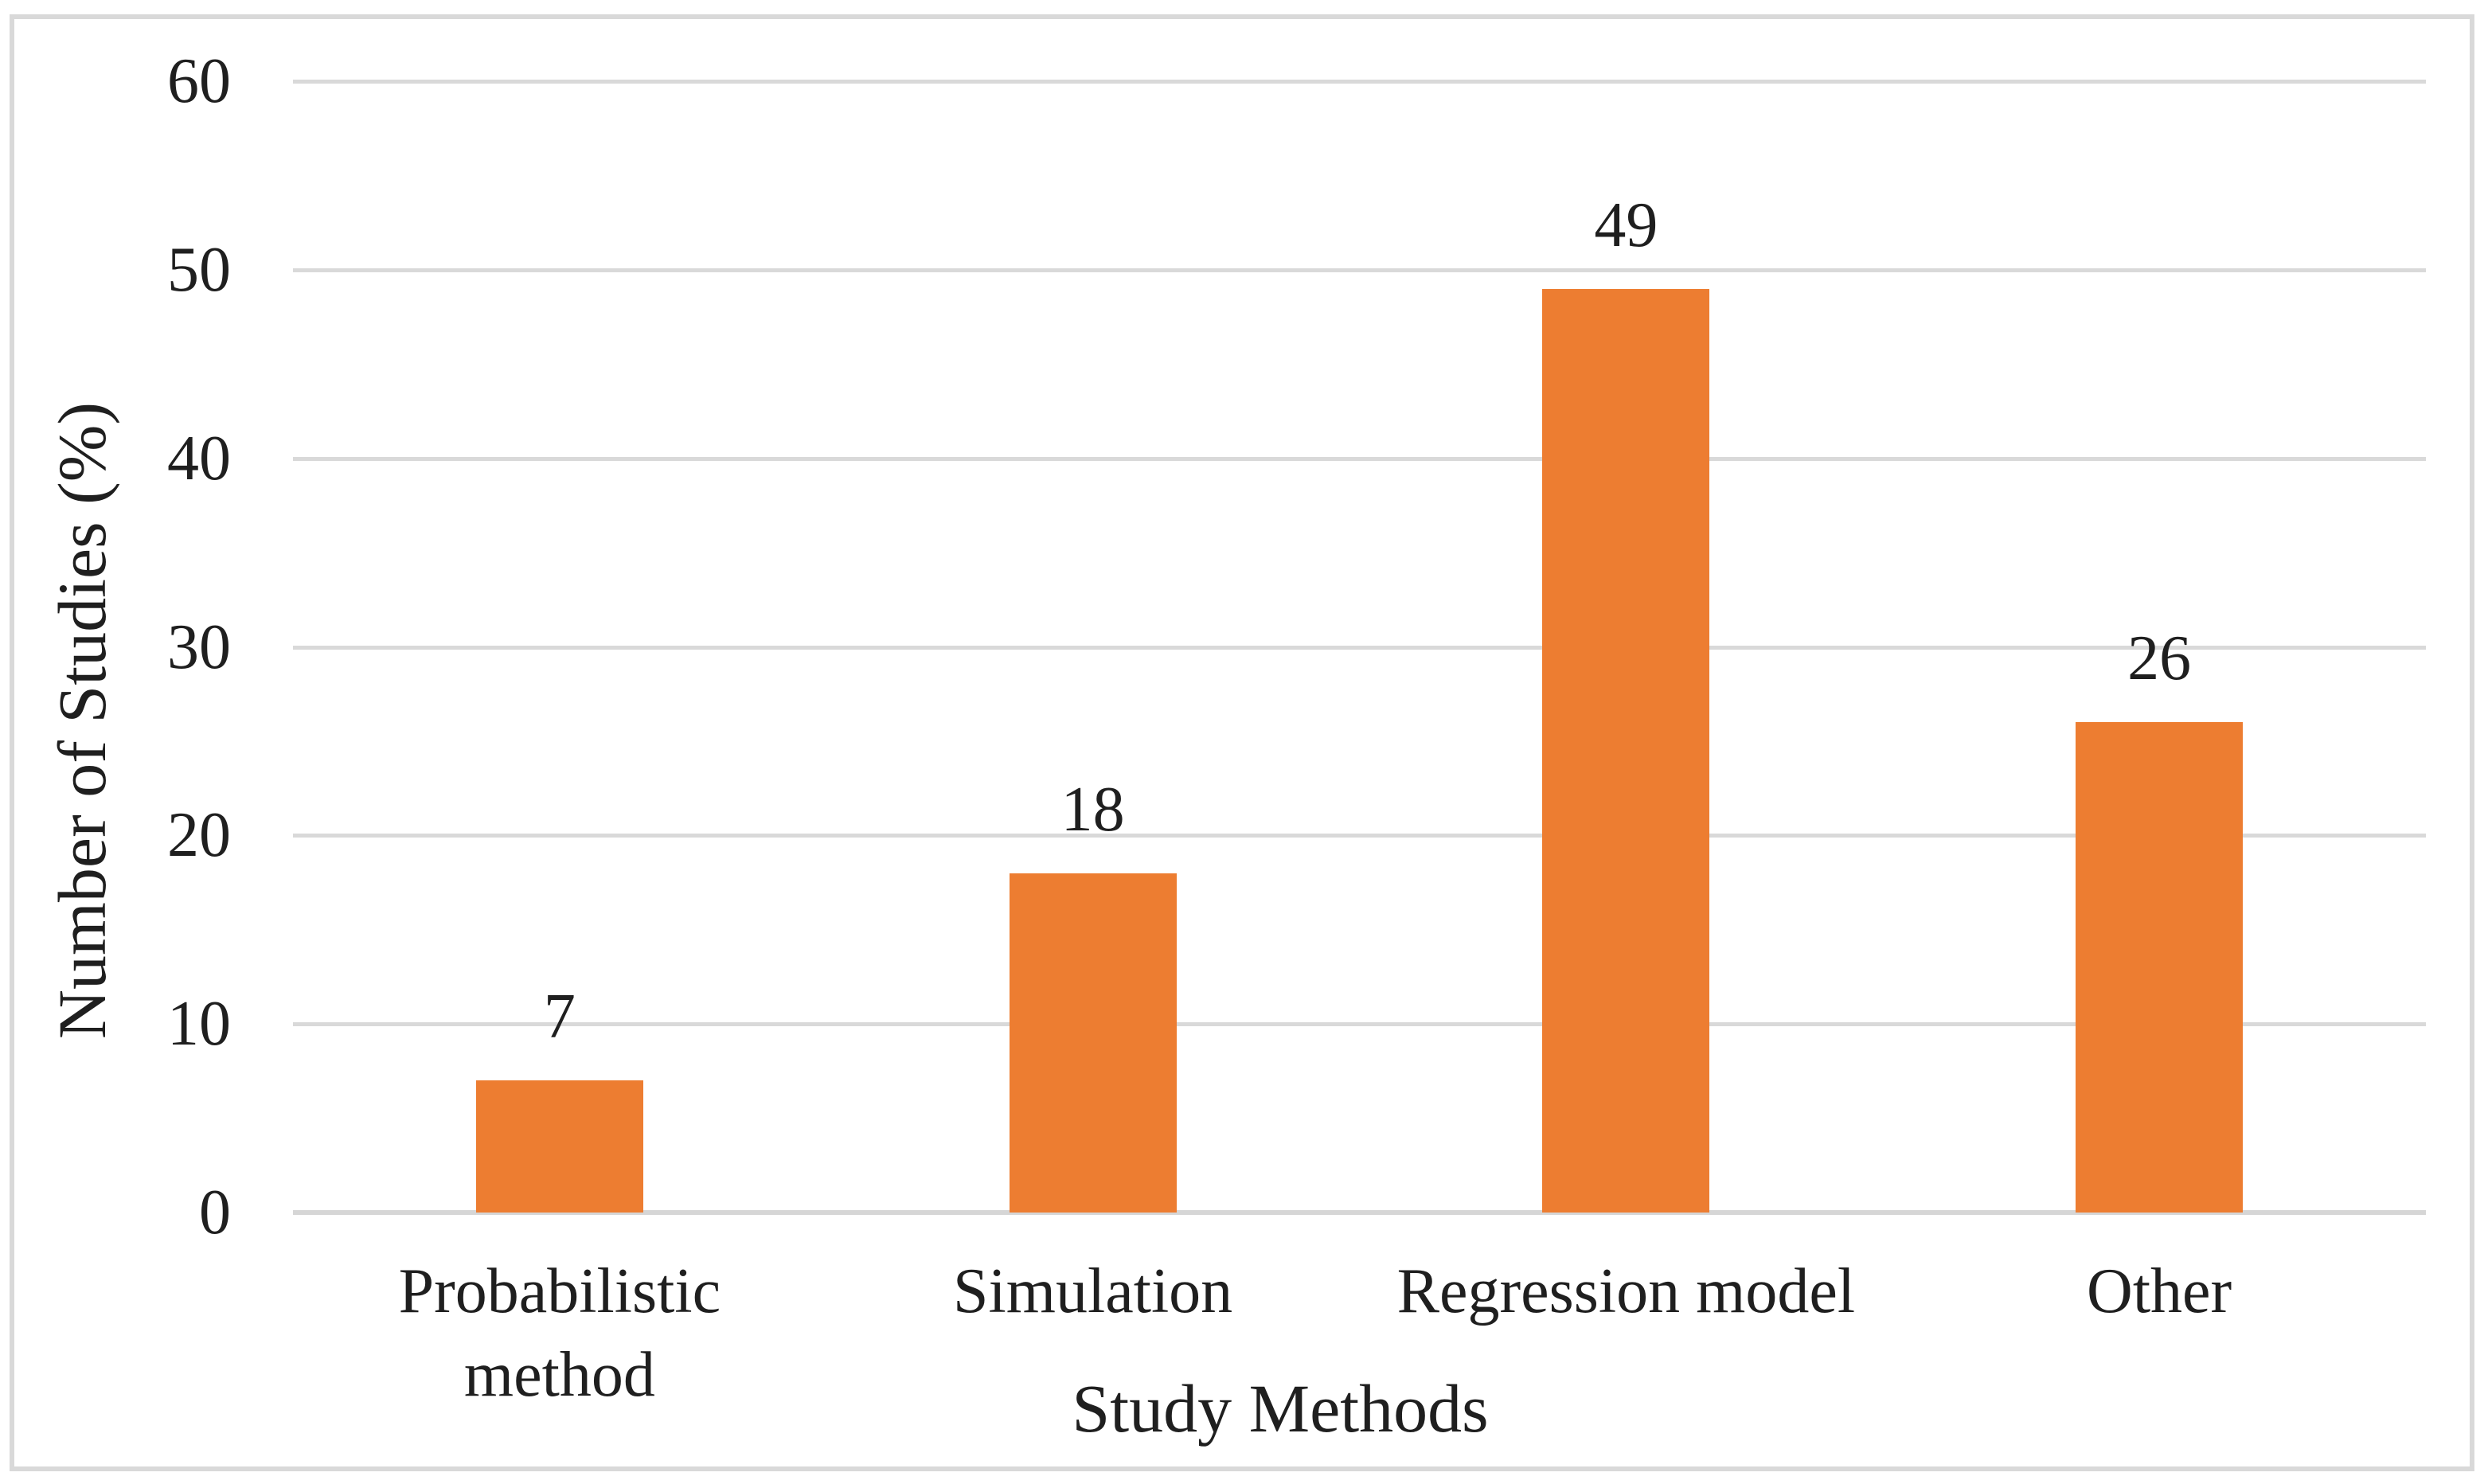 The width and height of the screenshot is (2484, 1484). What do you see at coordinates (1280, 1408) in the screenshot?
I see `x-axis-title: Study Methods` at bounding box center [1280, 1408].